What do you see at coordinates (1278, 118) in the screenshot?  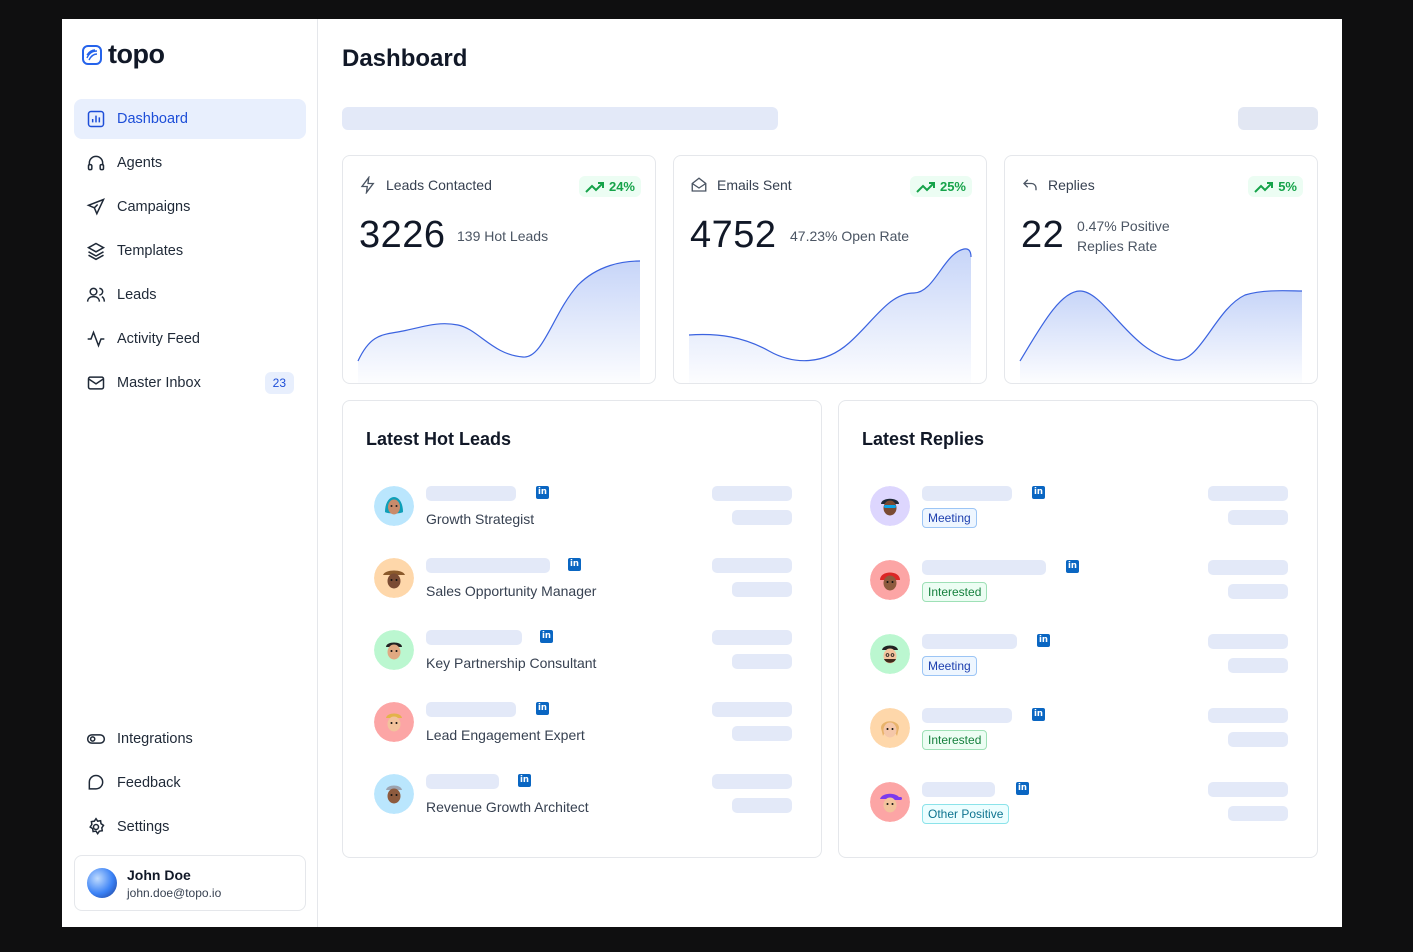 I see `toolbar-placeholder-right` at bounding box center [1278, 118].